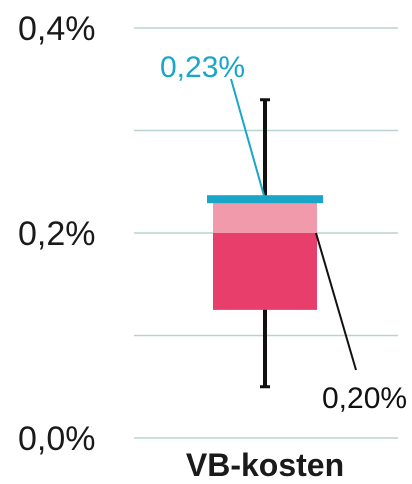 This screenshot has width=412, height=484. I want to click on category-label: VB-kosten, so click(265, 465).